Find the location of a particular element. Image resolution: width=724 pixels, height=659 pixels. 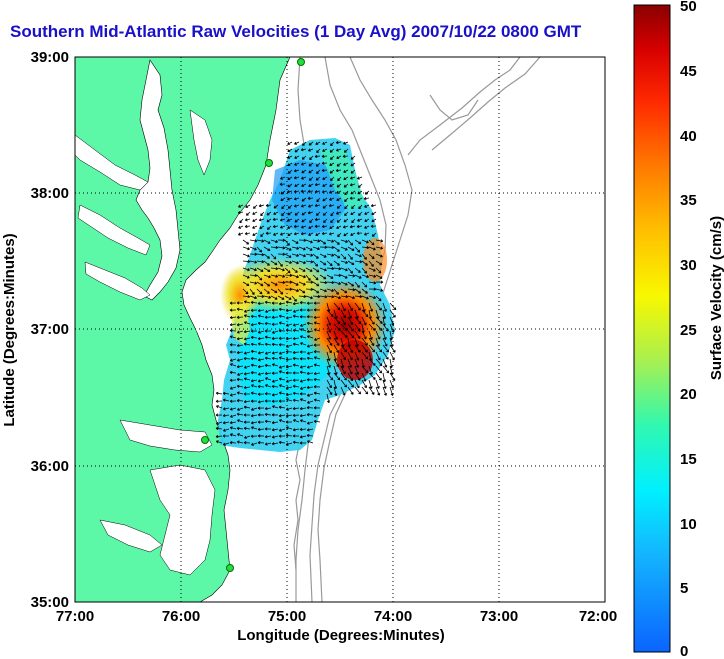

velocity-vectors is located at coordinates (306, 293).